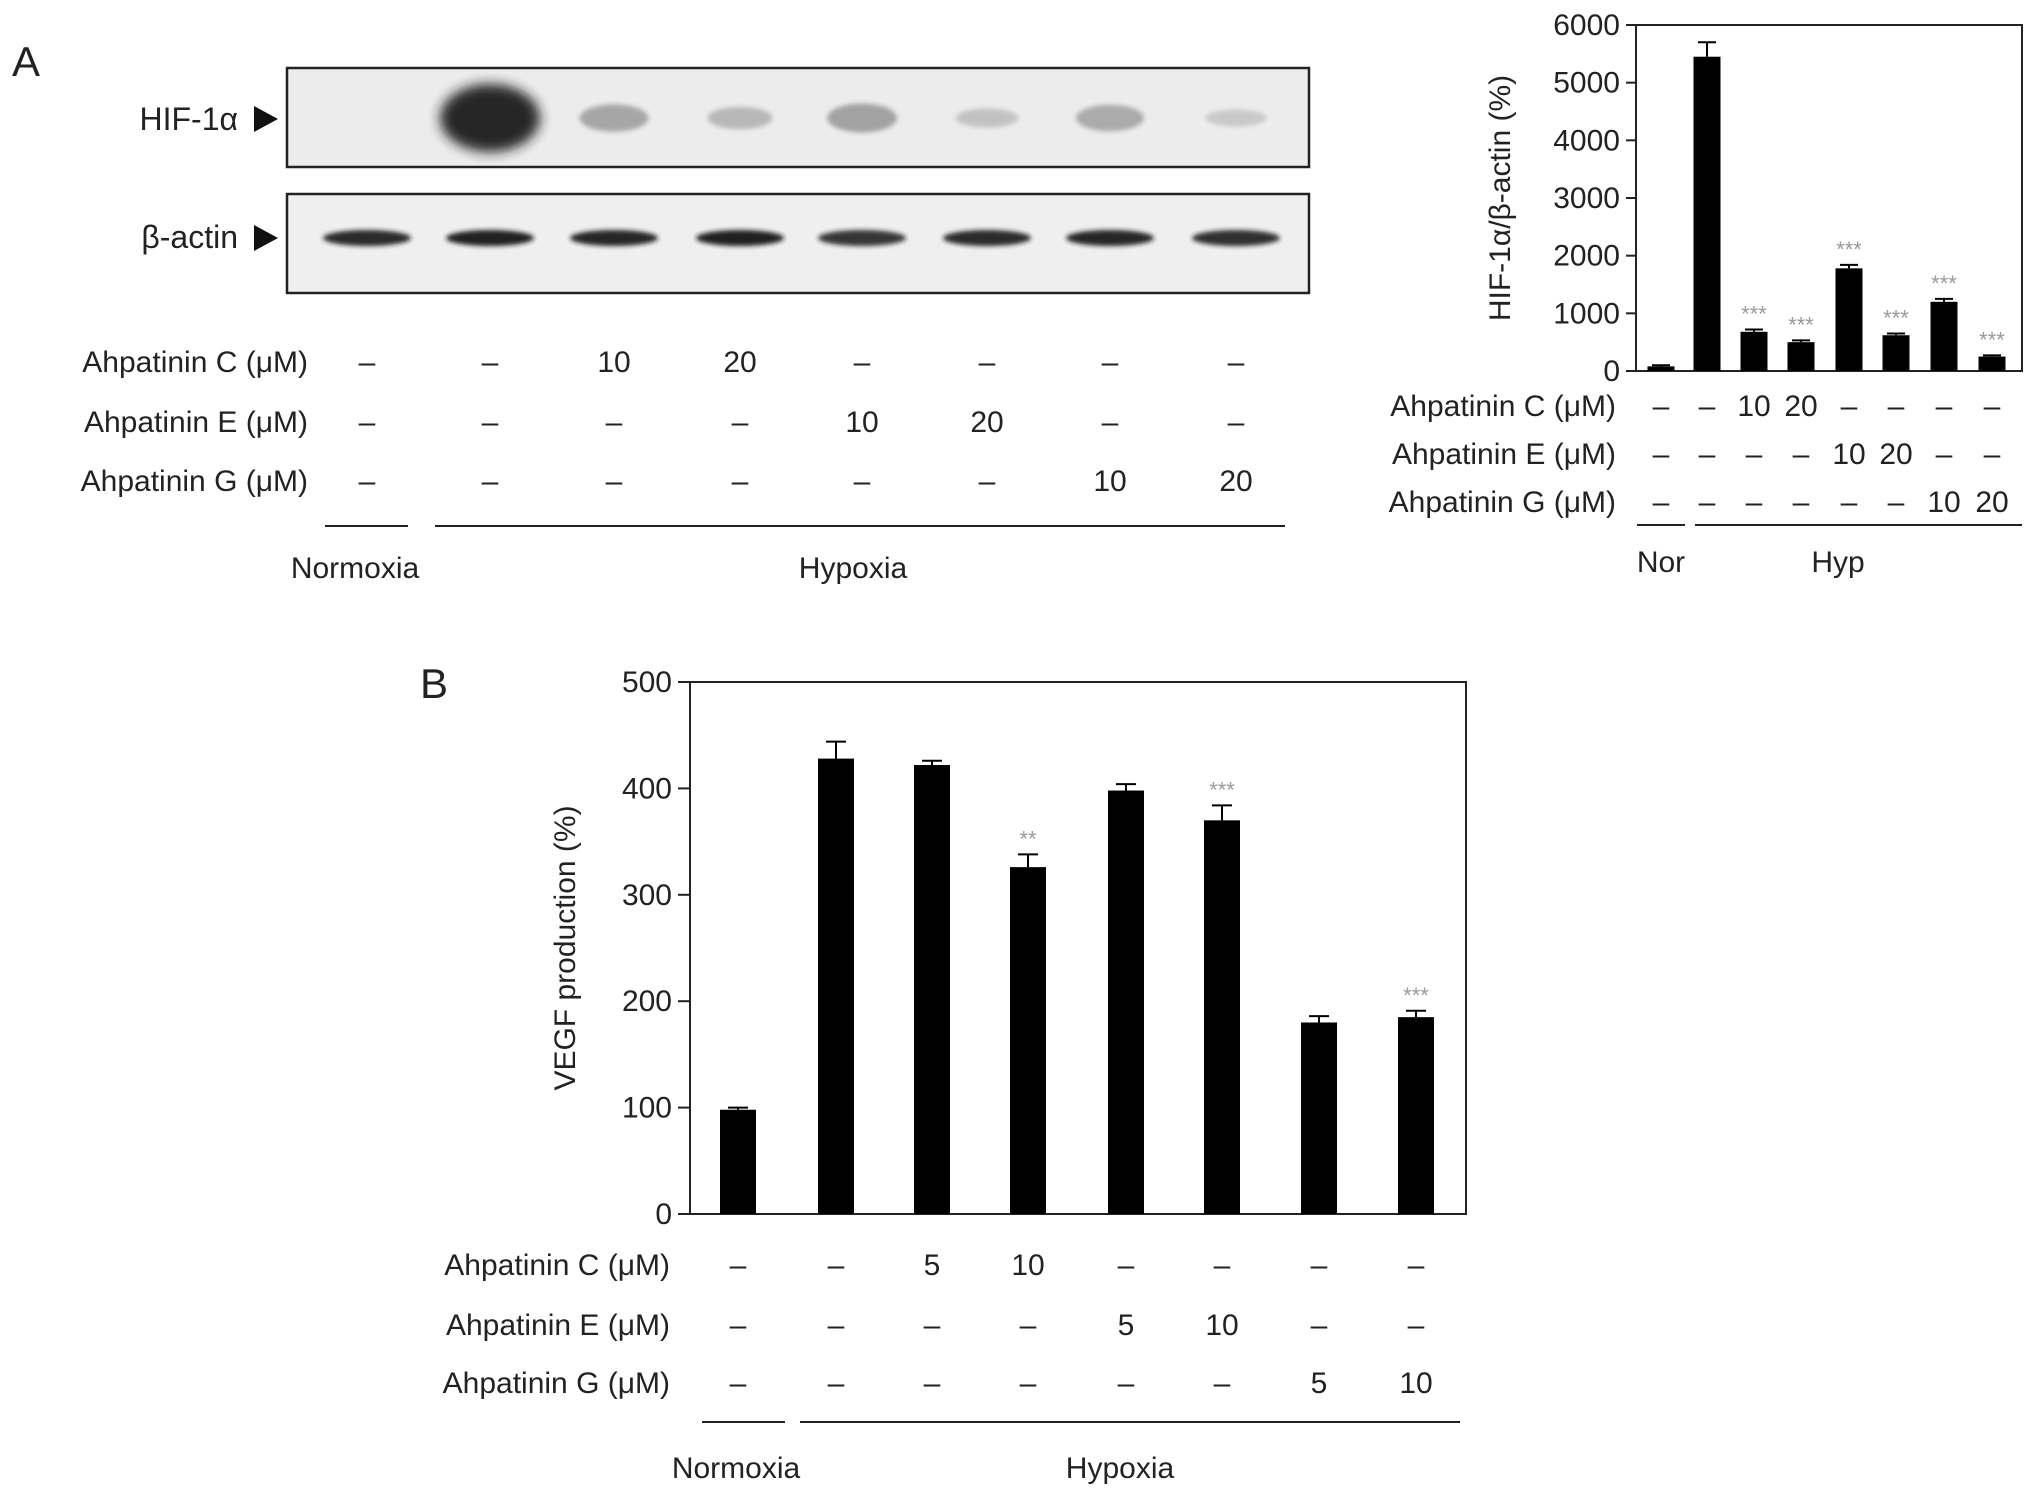 Image resolution: width=2032 pixels, height=1493 pixels. What do you see at coordinates (986, 422) in the screenshot?
I see `blot-e-cell: 20` at bounding box center [986, 422].